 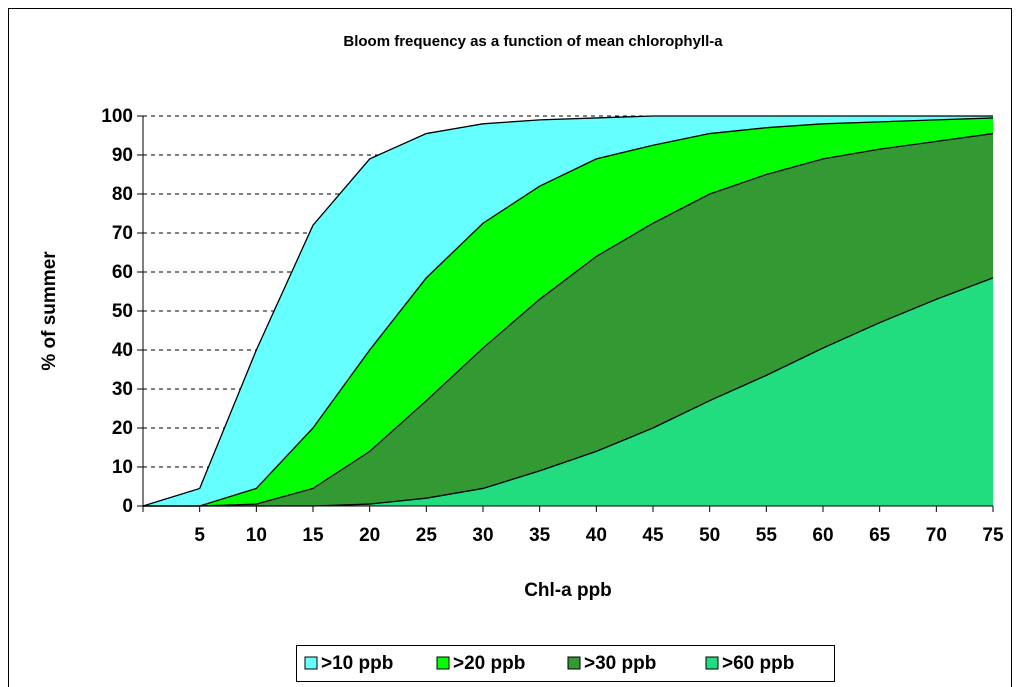 I want to click on x-tick-label: 35, so click(x=540, y=535).